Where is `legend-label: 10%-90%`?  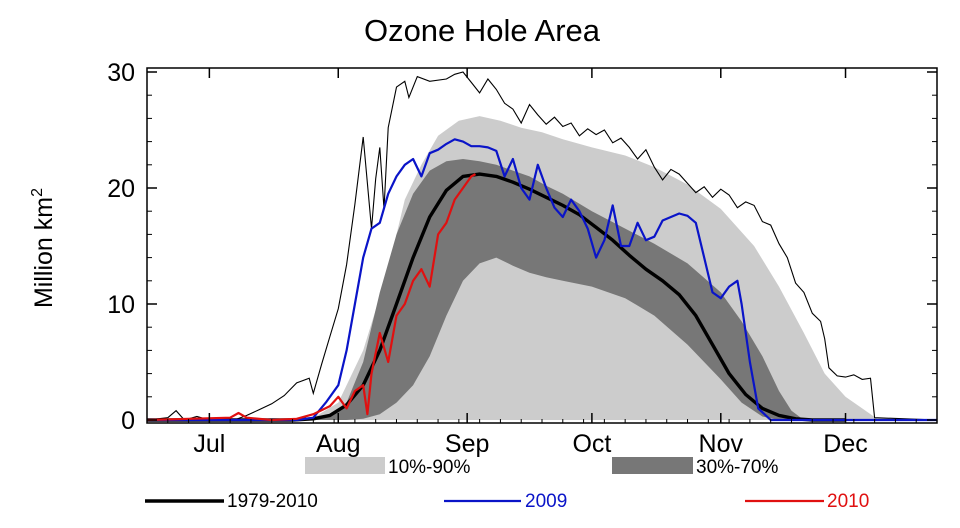
legend-label: 10%-90% is located at coordinates (429, 467).